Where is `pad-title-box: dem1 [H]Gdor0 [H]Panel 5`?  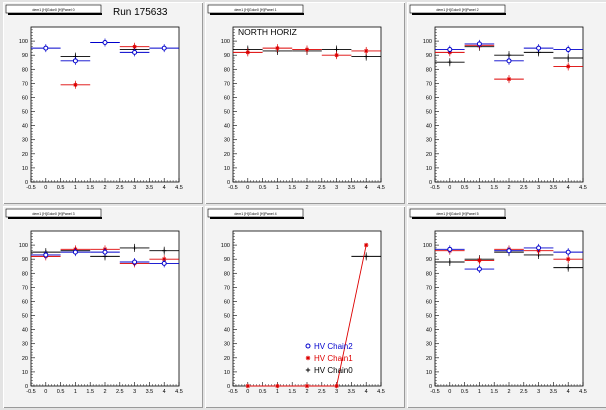
pad-title-box: dem1 [H]Gdor0 [H]Panel 5 is located at coordinates (457, 213).